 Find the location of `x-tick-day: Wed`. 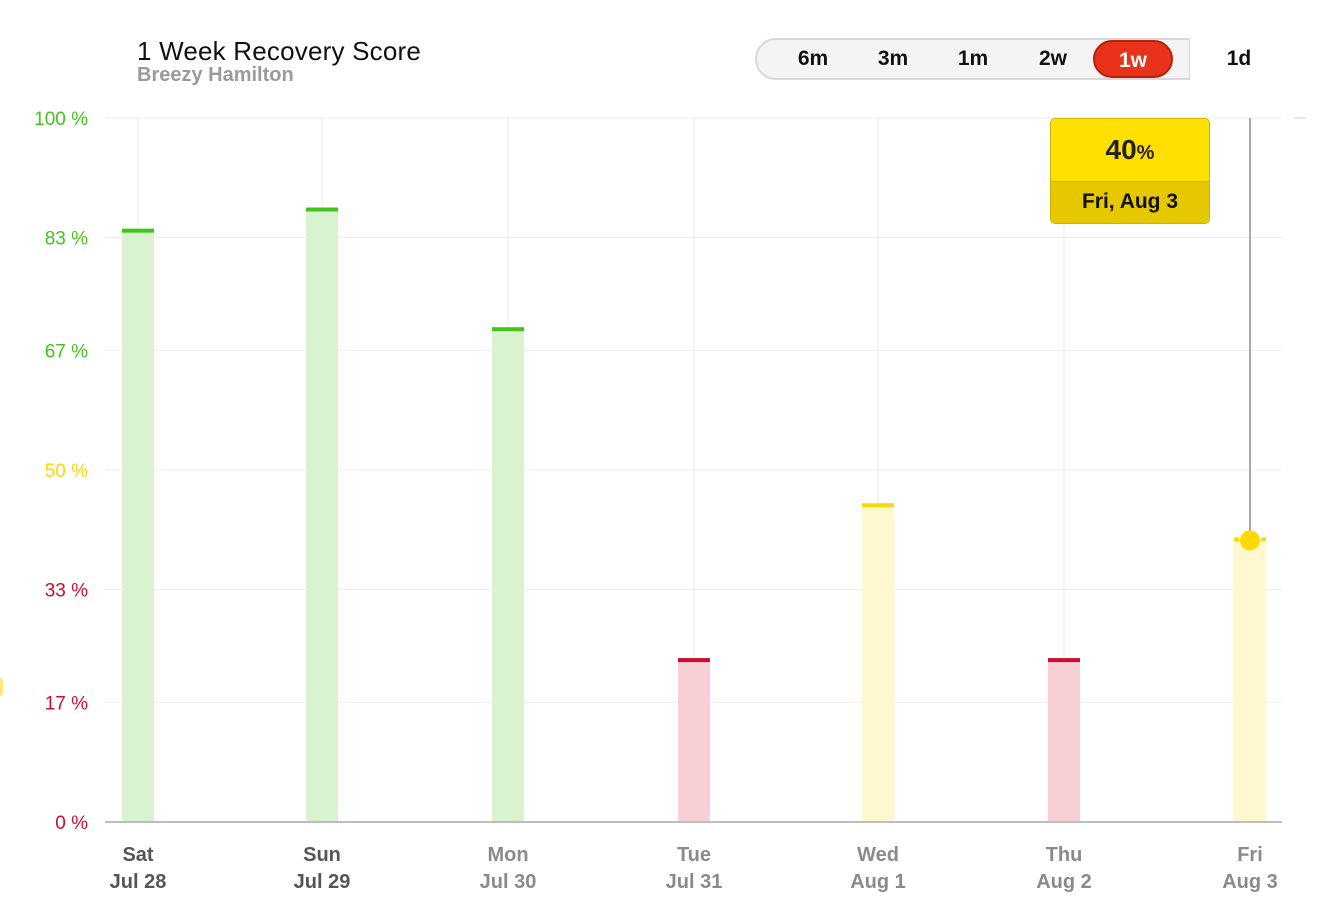

x-tick-day: Wed is located at coordinates (878, 855).